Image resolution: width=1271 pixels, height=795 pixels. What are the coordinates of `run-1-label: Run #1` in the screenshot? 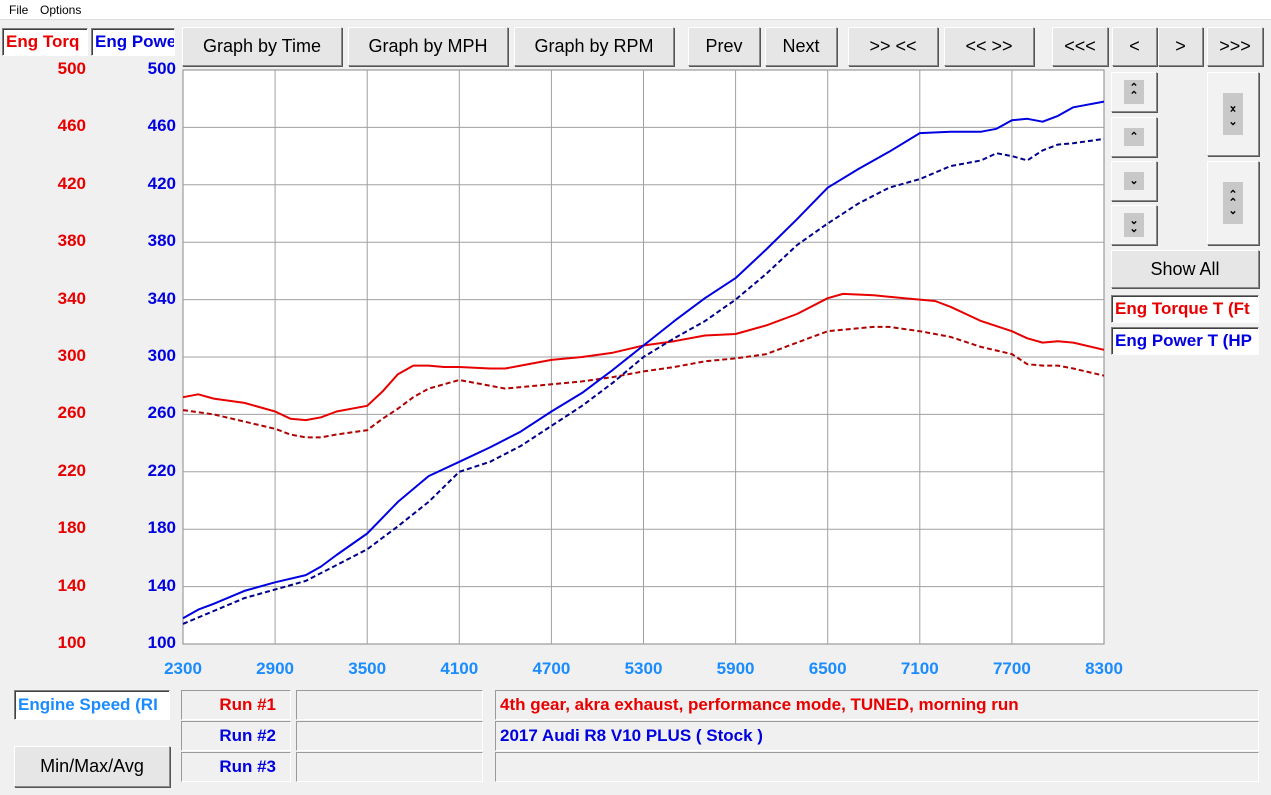 It's located at (236, 705).